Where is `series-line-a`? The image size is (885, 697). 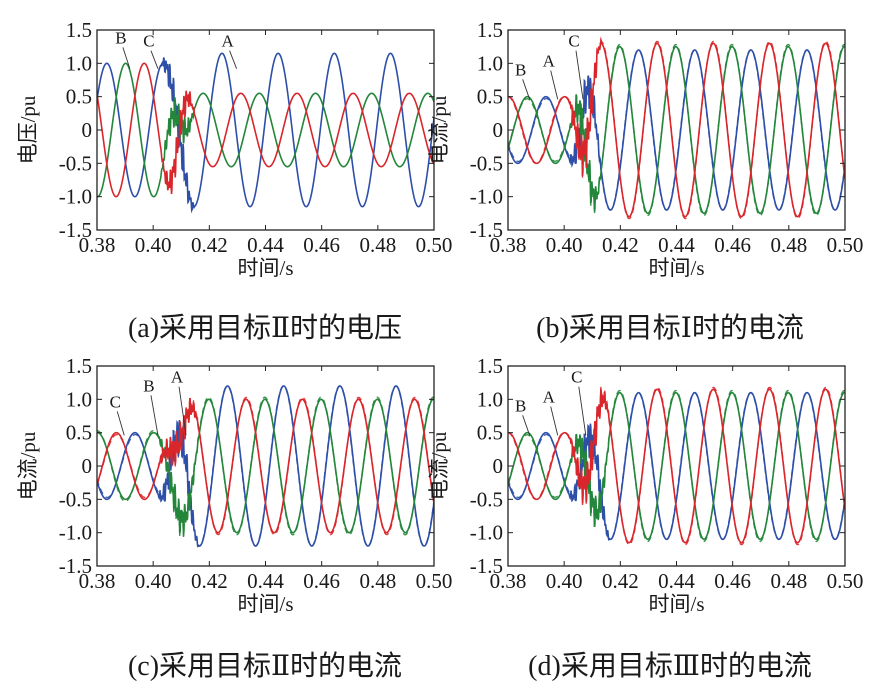 series-line-a is located at coordinates (265, 133).